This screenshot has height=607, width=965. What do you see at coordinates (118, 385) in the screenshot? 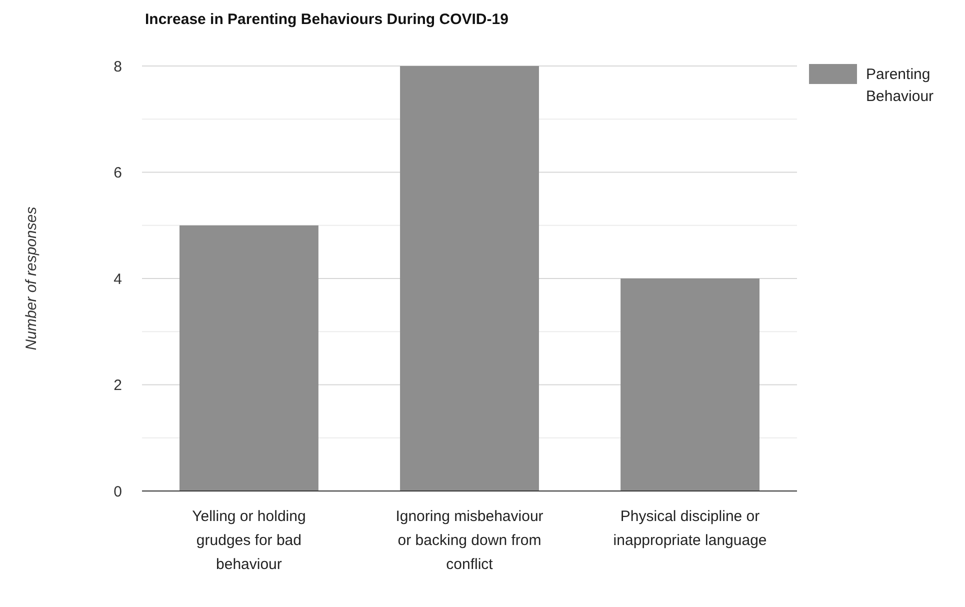
I see `y-tick-label: 2` at bounding box center [118, 385].